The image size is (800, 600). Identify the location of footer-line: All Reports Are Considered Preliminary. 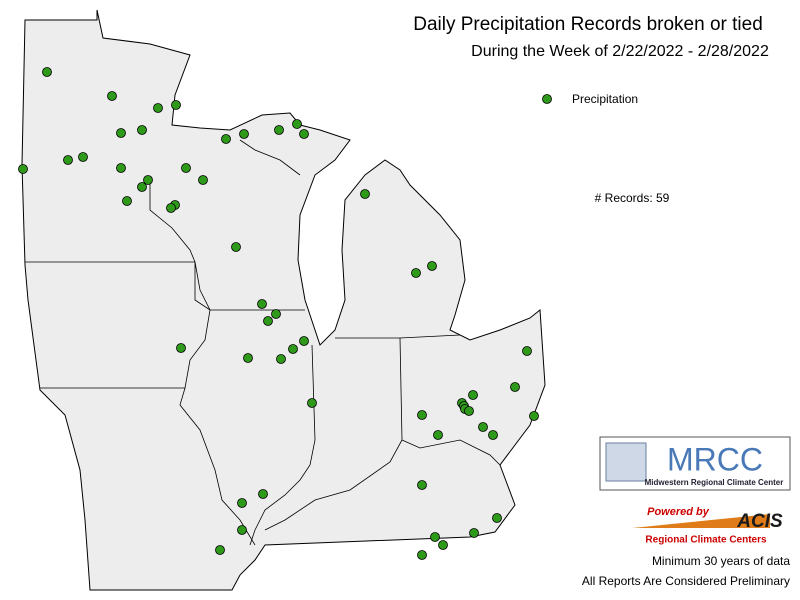
(686, 581).